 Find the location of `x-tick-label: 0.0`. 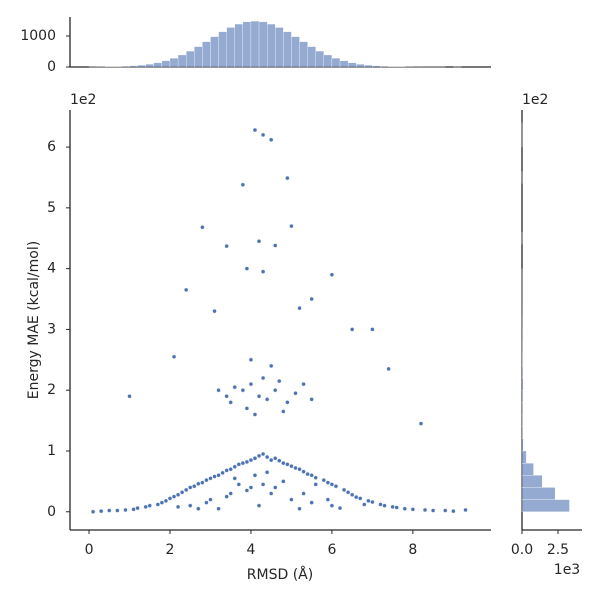

x-tick-label: 0.0 is located at coordinates (522, 550).